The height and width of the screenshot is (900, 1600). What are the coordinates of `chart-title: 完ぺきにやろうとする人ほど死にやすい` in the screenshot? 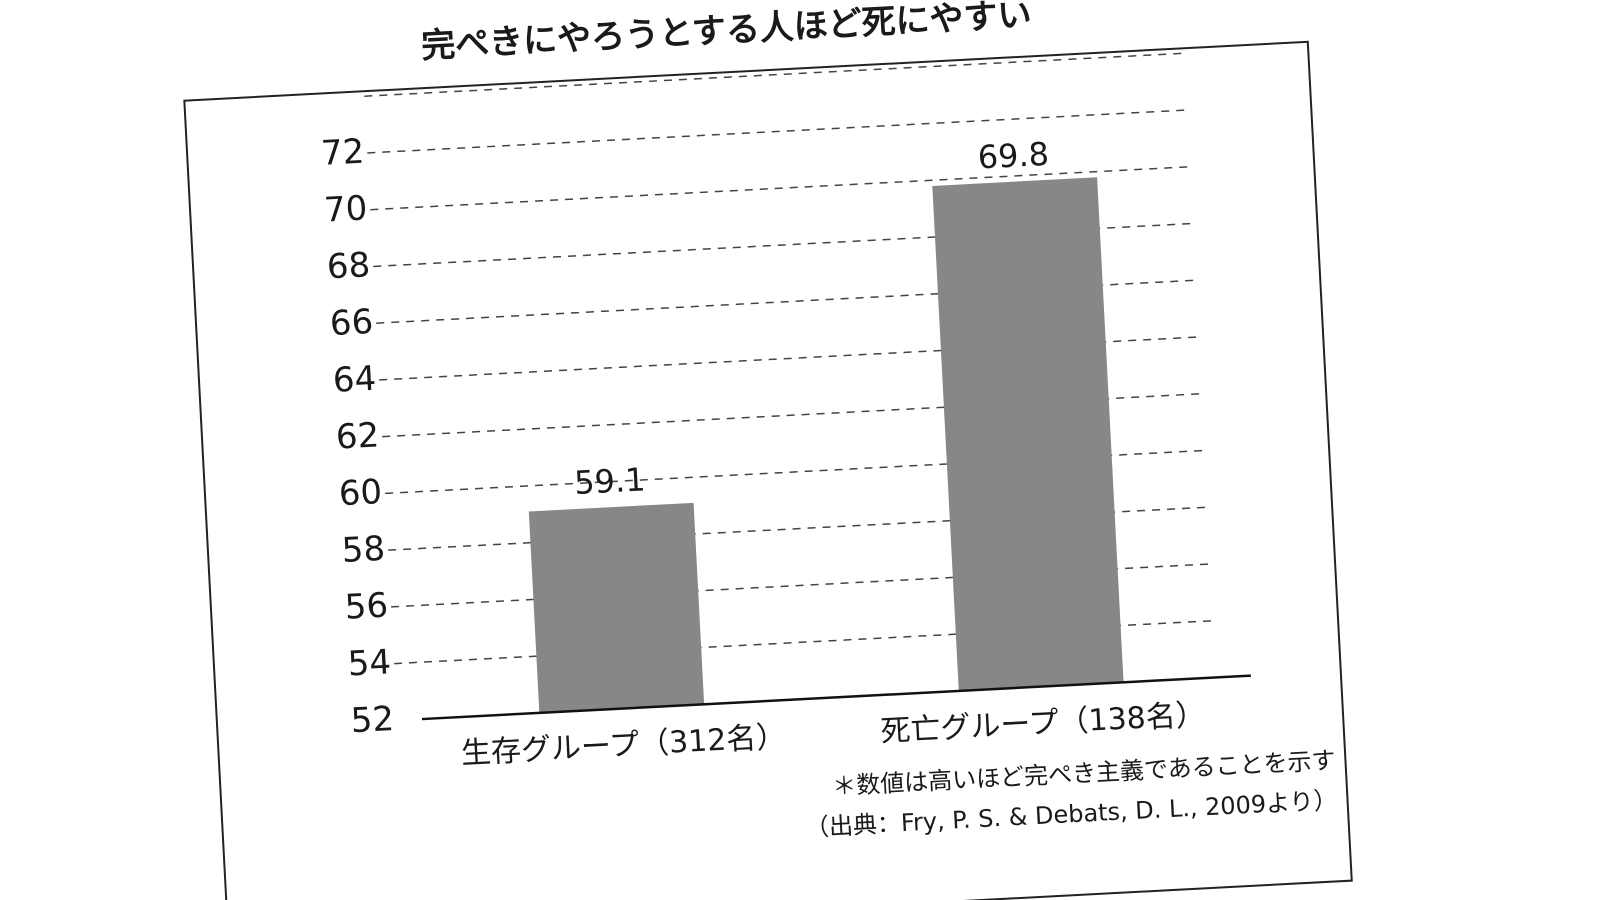 It's located at (726, 33).